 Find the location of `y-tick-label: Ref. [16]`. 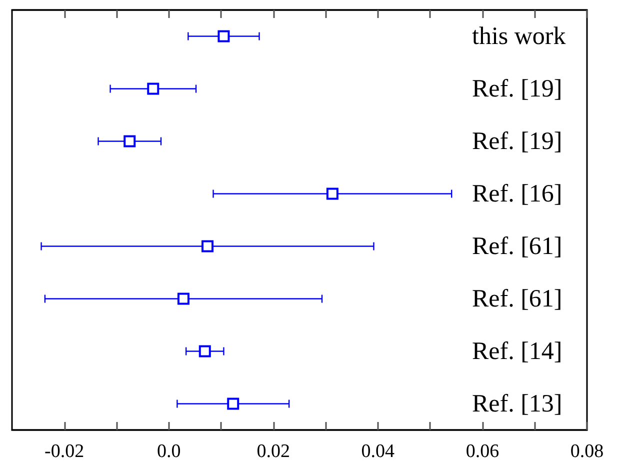

y-tick-label: Ref. [16] is located at coordinates (517, 194).